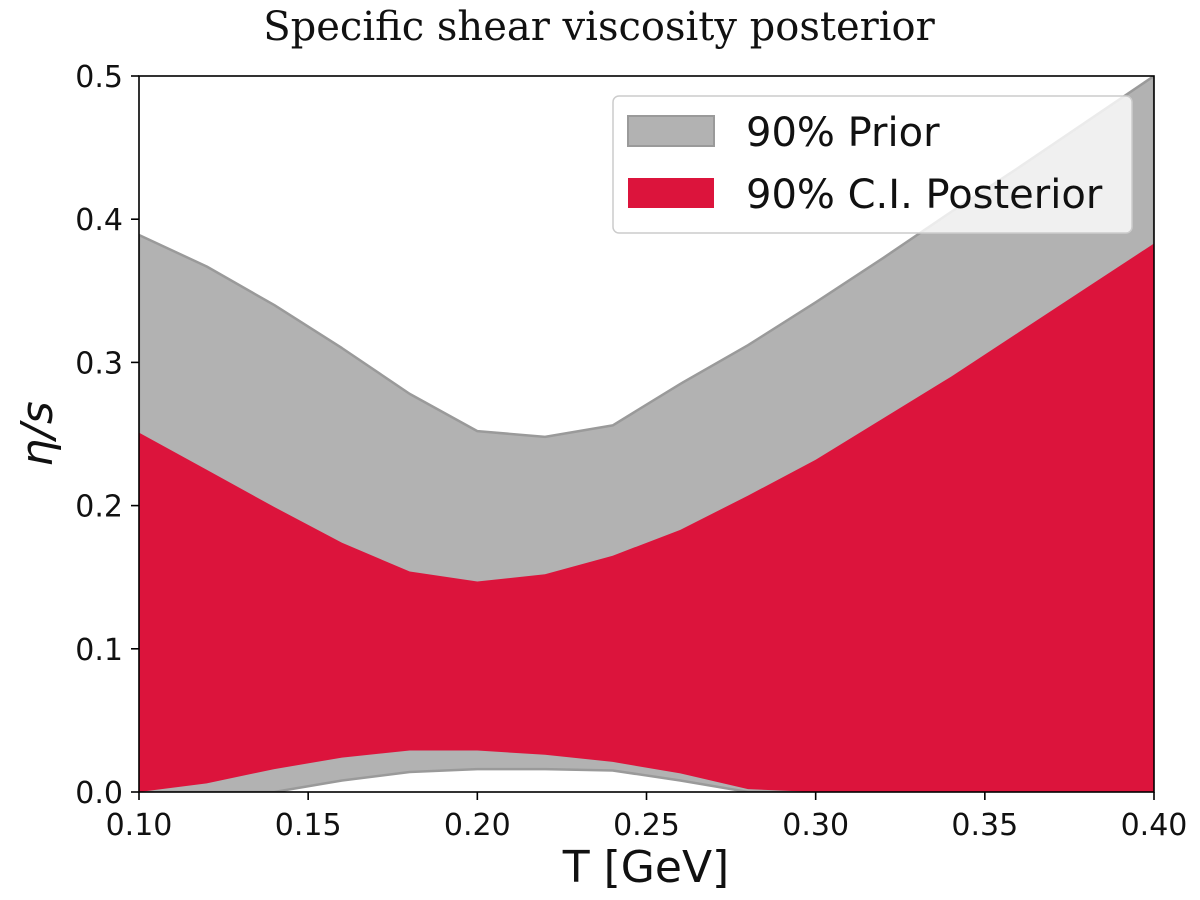 The width and height of the screenshot is (1200, 900). I want to click on y-axis-label: η/s, so click(37, 434).